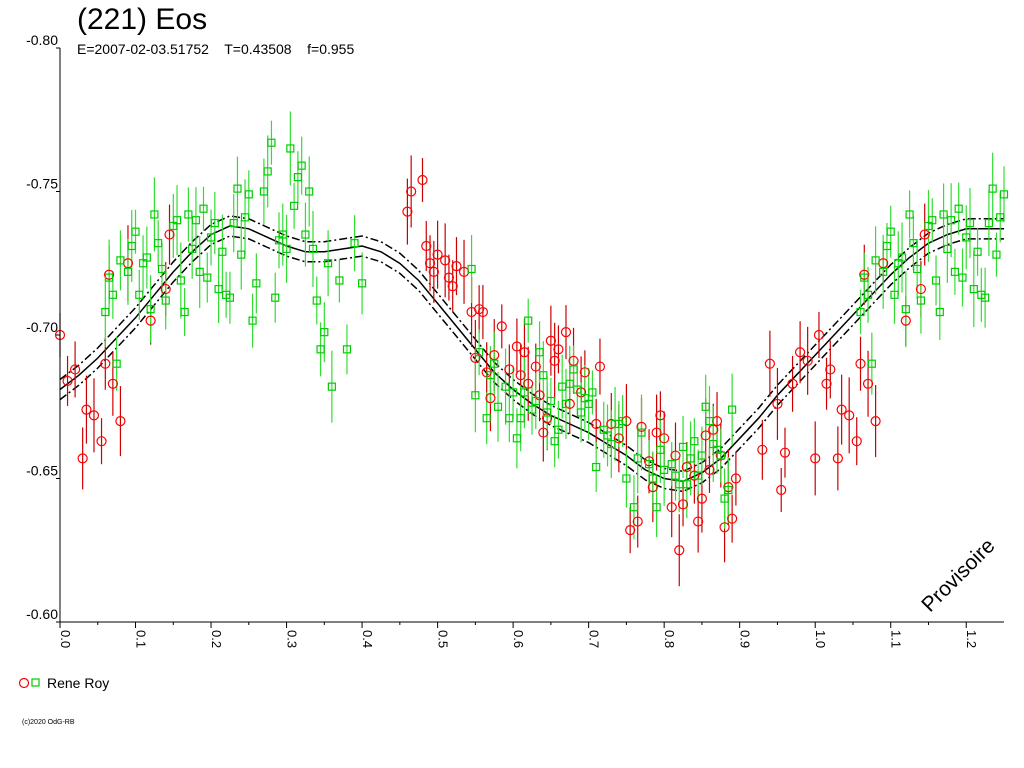  I want to click on x-tick-label: 0.8, so click(669, 639).